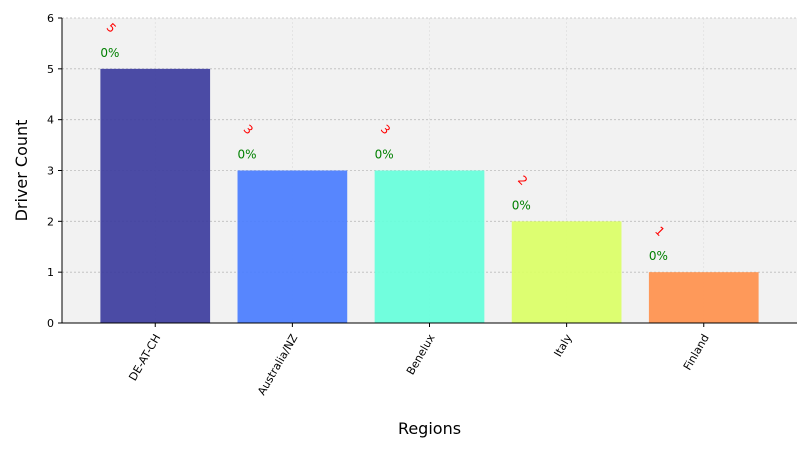 This screenshot has width=810, height=450. What do you see at coordinates (50, 323) in the screenshot?
I see `y-tick-label: 0` at bounding box center [50, 323].